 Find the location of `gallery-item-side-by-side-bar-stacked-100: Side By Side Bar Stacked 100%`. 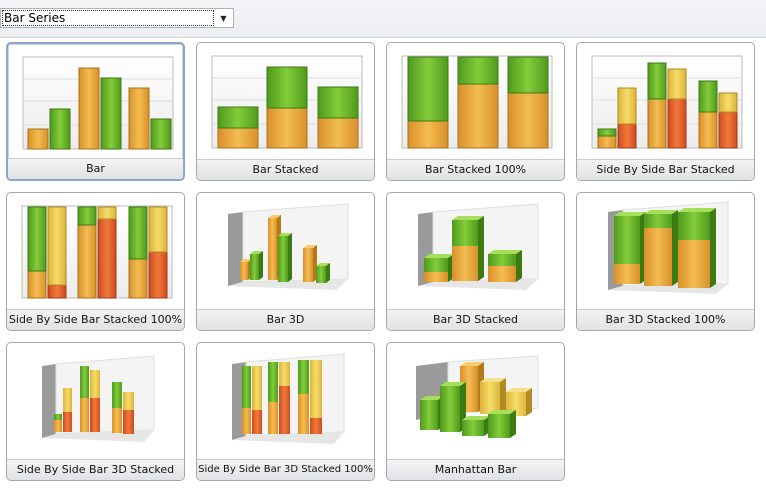

gallery-item-side-by-side-bar-stacked-100: Side By Side Bar Stacked 100% is located at coordinates (95, 261).